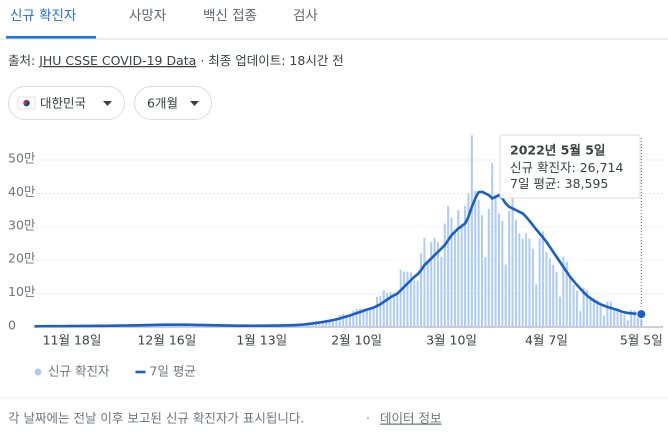  I want to click on y-tick-label: 20만, so click(22, 258).